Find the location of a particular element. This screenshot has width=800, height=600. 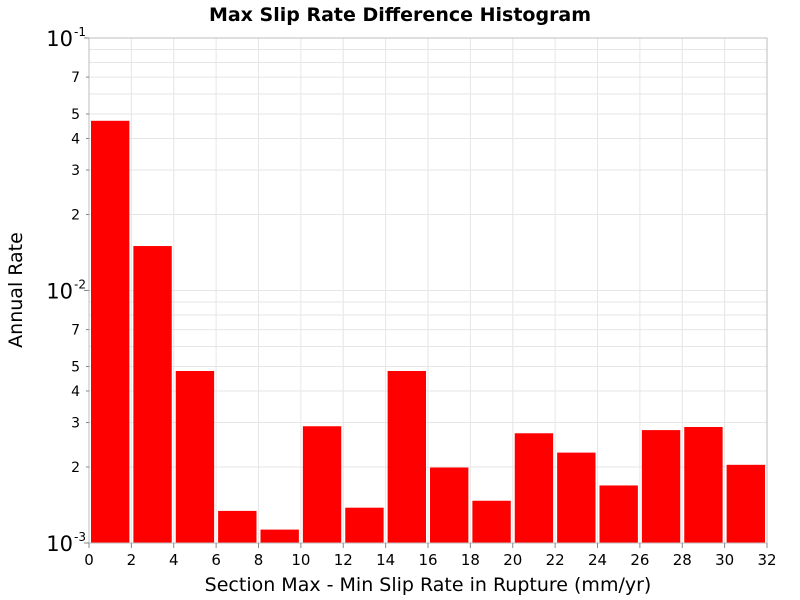

x-axis: 0 2 4 6 8 10 12 14 16 18 20 22 24 26 28 30 32 is located at coordinates (430, 556).